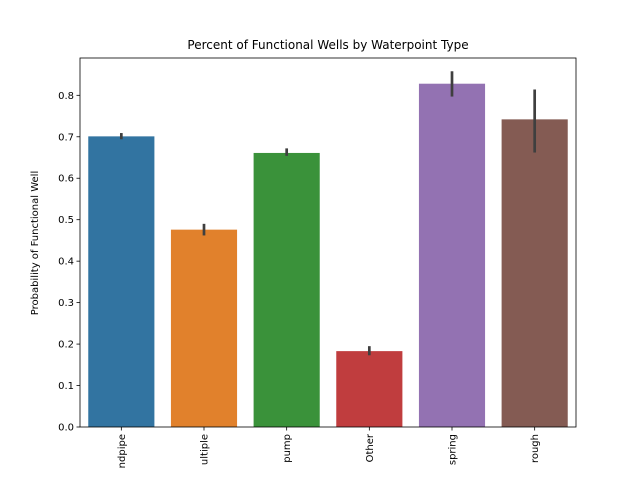 This screenshot has width=640, height=480. Describe the element at coordinates (287, 448) in the screenshot. I see `x-tick-label-2: pump` at that location.